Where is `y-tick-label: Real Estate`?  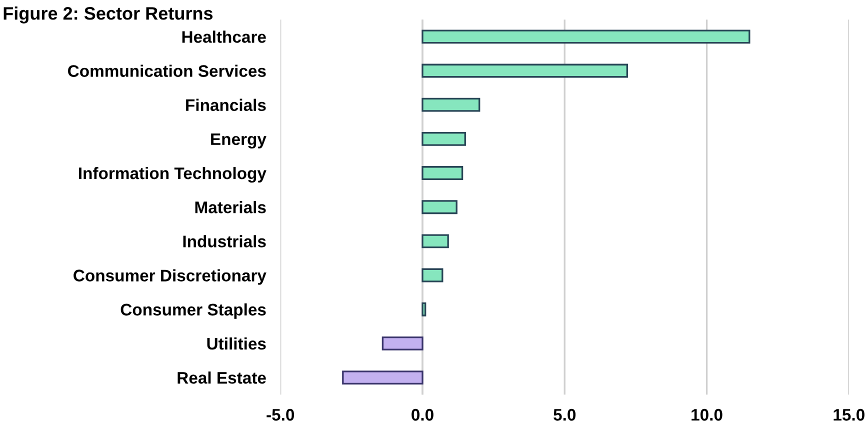
y-tick-label: Real Estate is located at coordinates (222, 377).